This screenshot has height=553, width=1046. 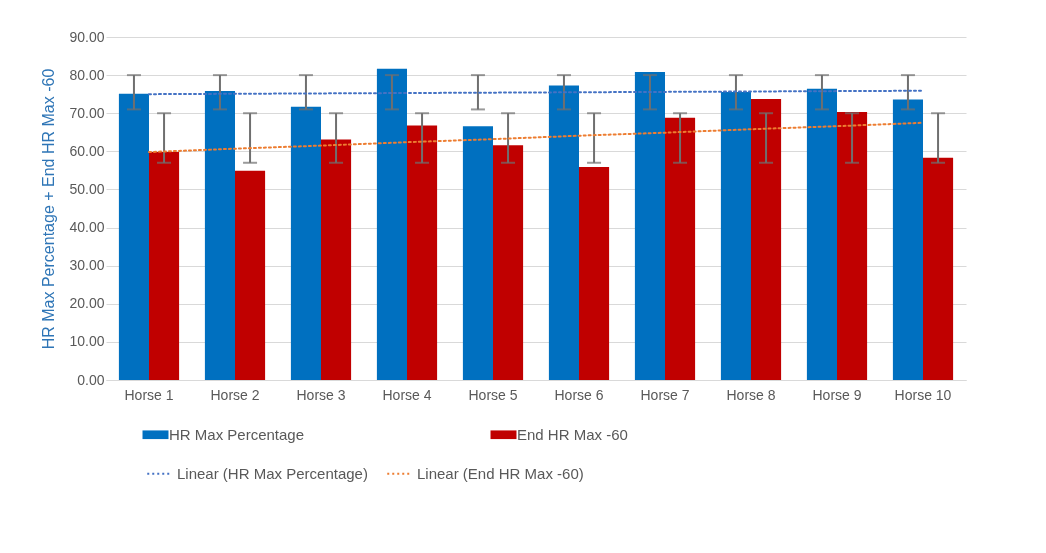 What do you see at coordinates (272, 473) in the screenshot?
I see `legend-label: Linear (HR Max Percentage)` at bounding box center [272, 473].